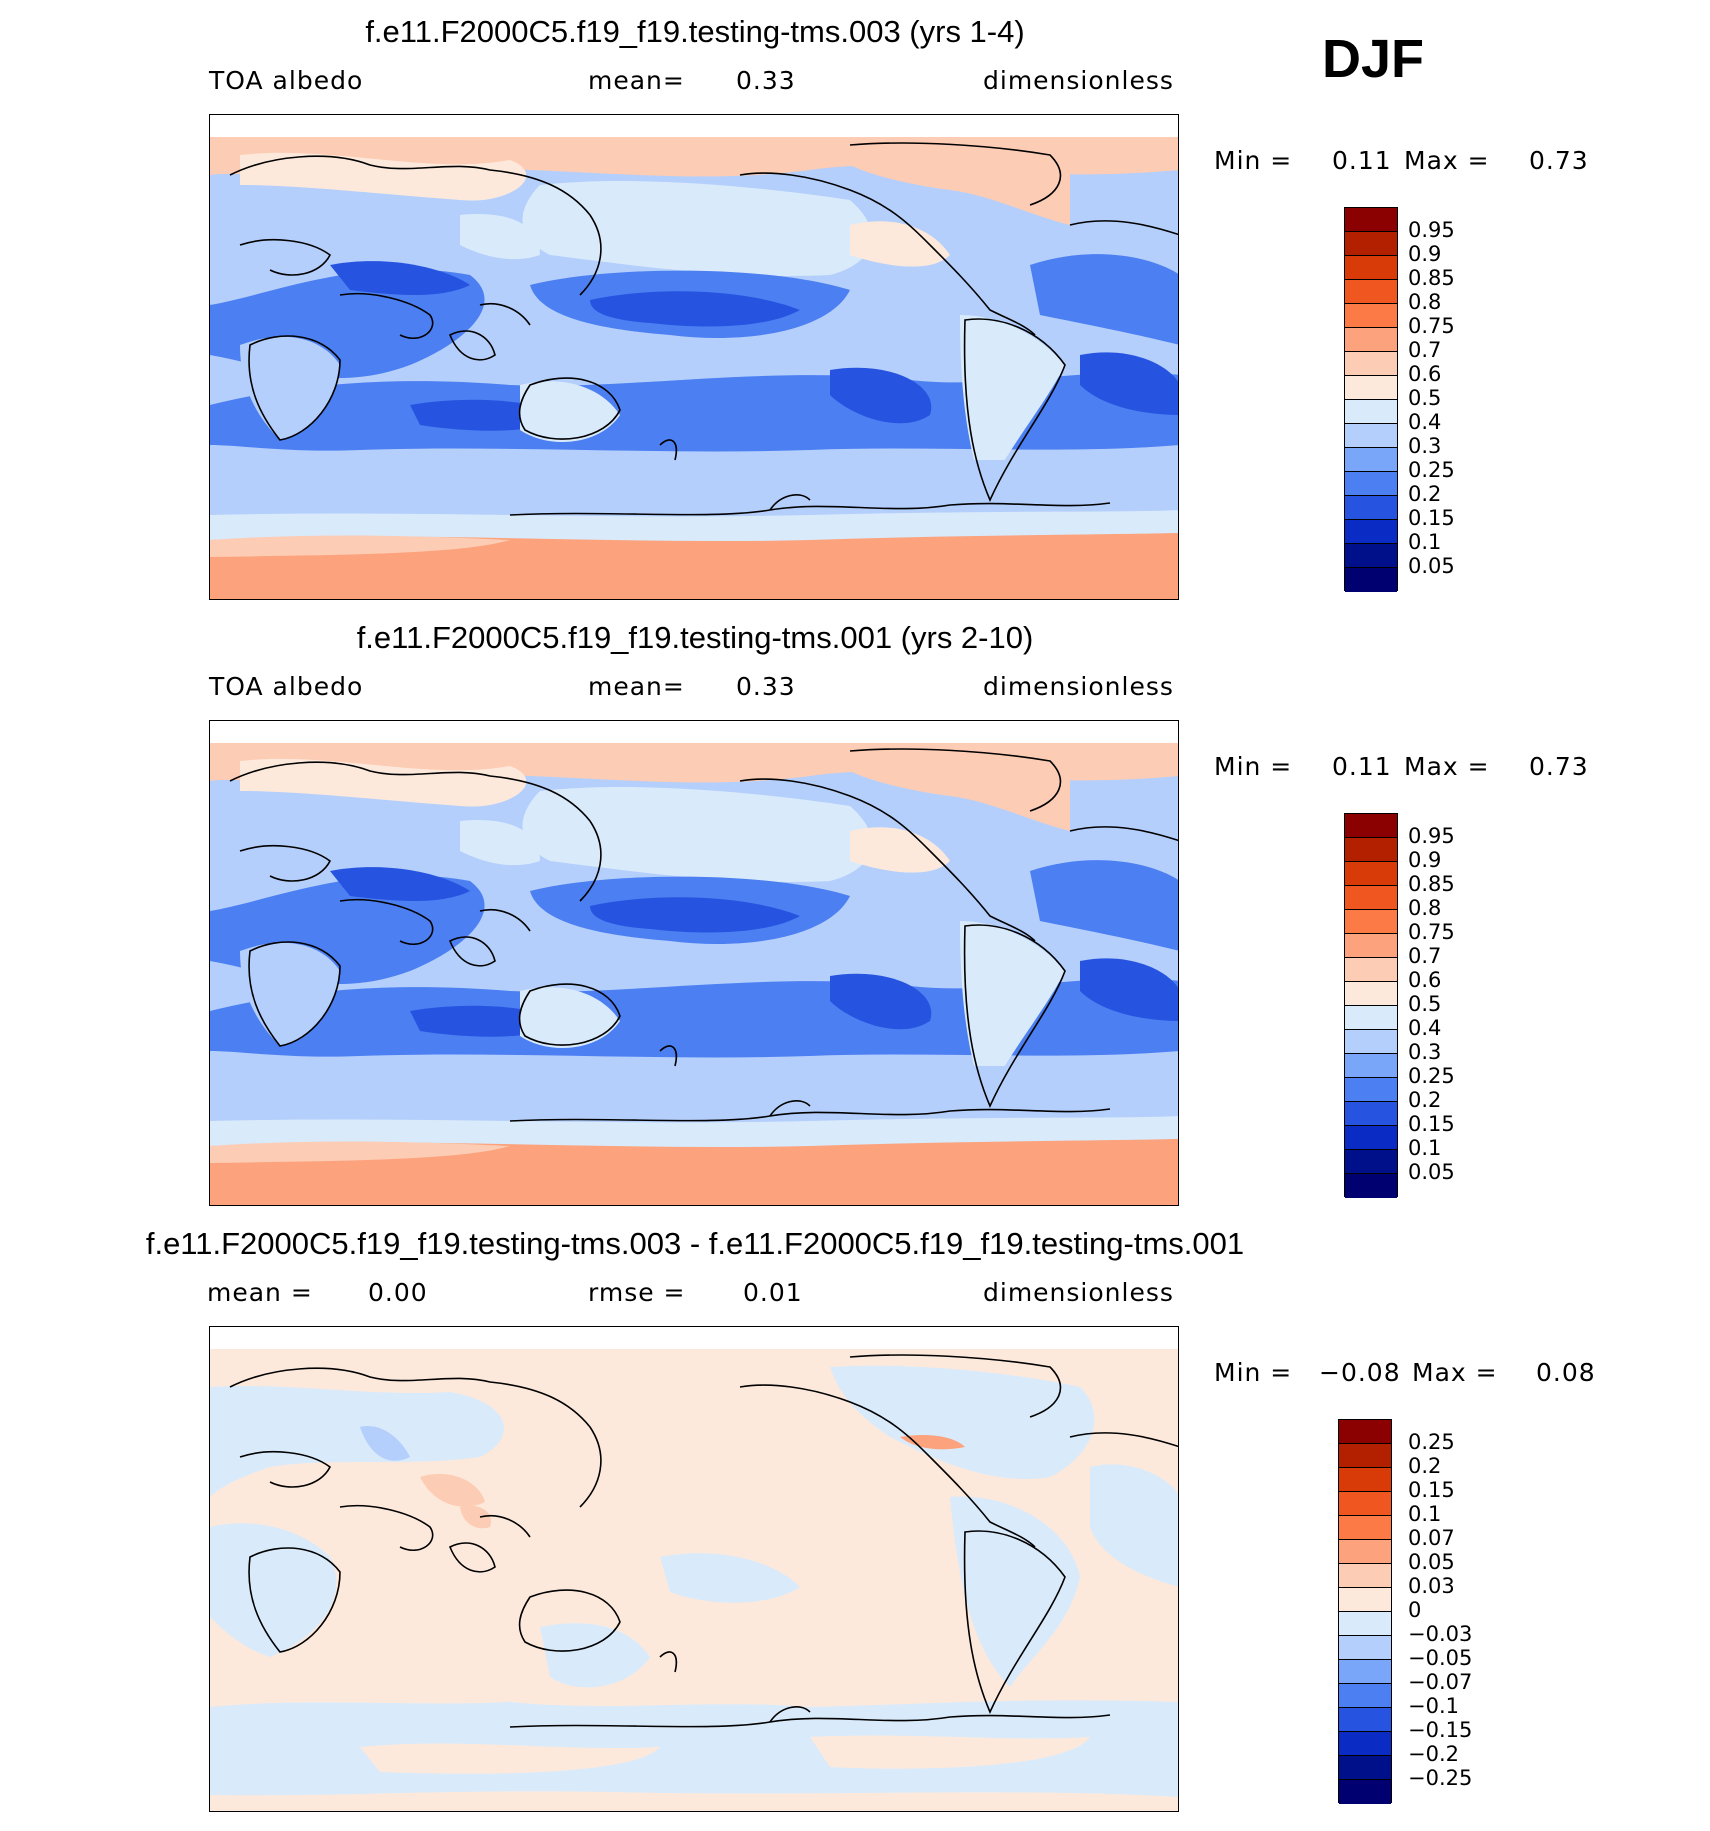 The height and width of the screenshot is (1831, 1710). Describe the element at coordinates (1362, 766) in the screenshot. I see `panel-2-min-value: 0.11` at that location.